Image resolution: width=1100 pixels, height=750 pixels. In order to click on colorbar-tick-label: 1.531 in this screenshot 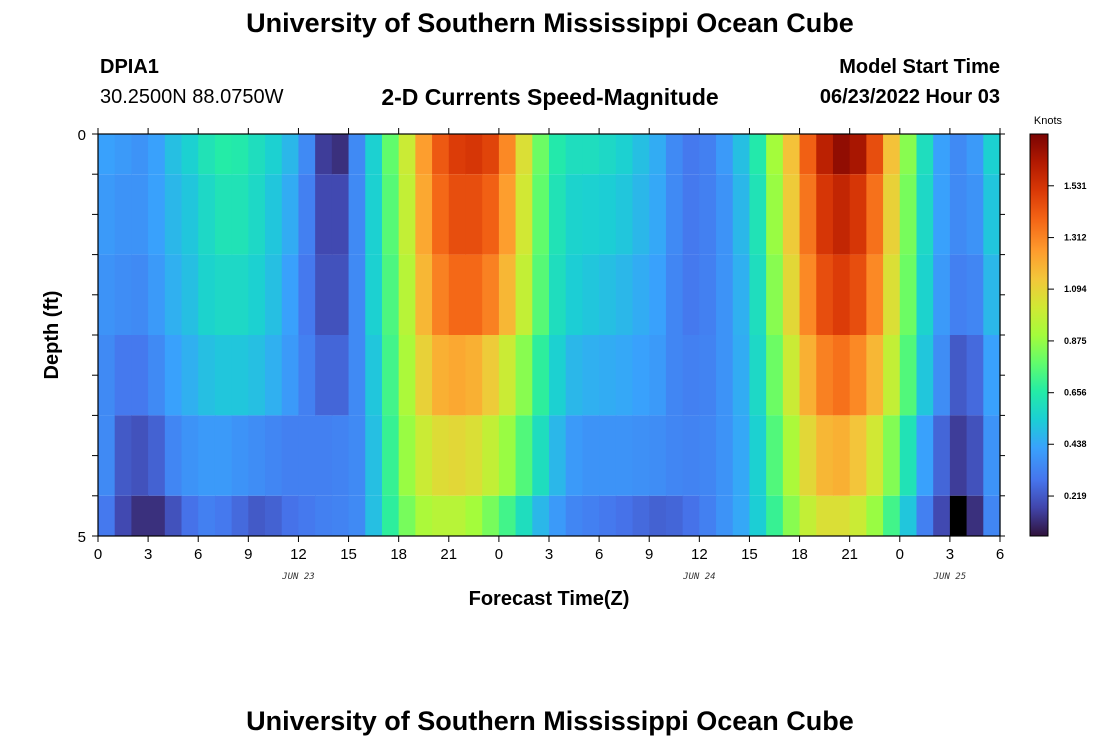, I will do `click(1075, 186)`.